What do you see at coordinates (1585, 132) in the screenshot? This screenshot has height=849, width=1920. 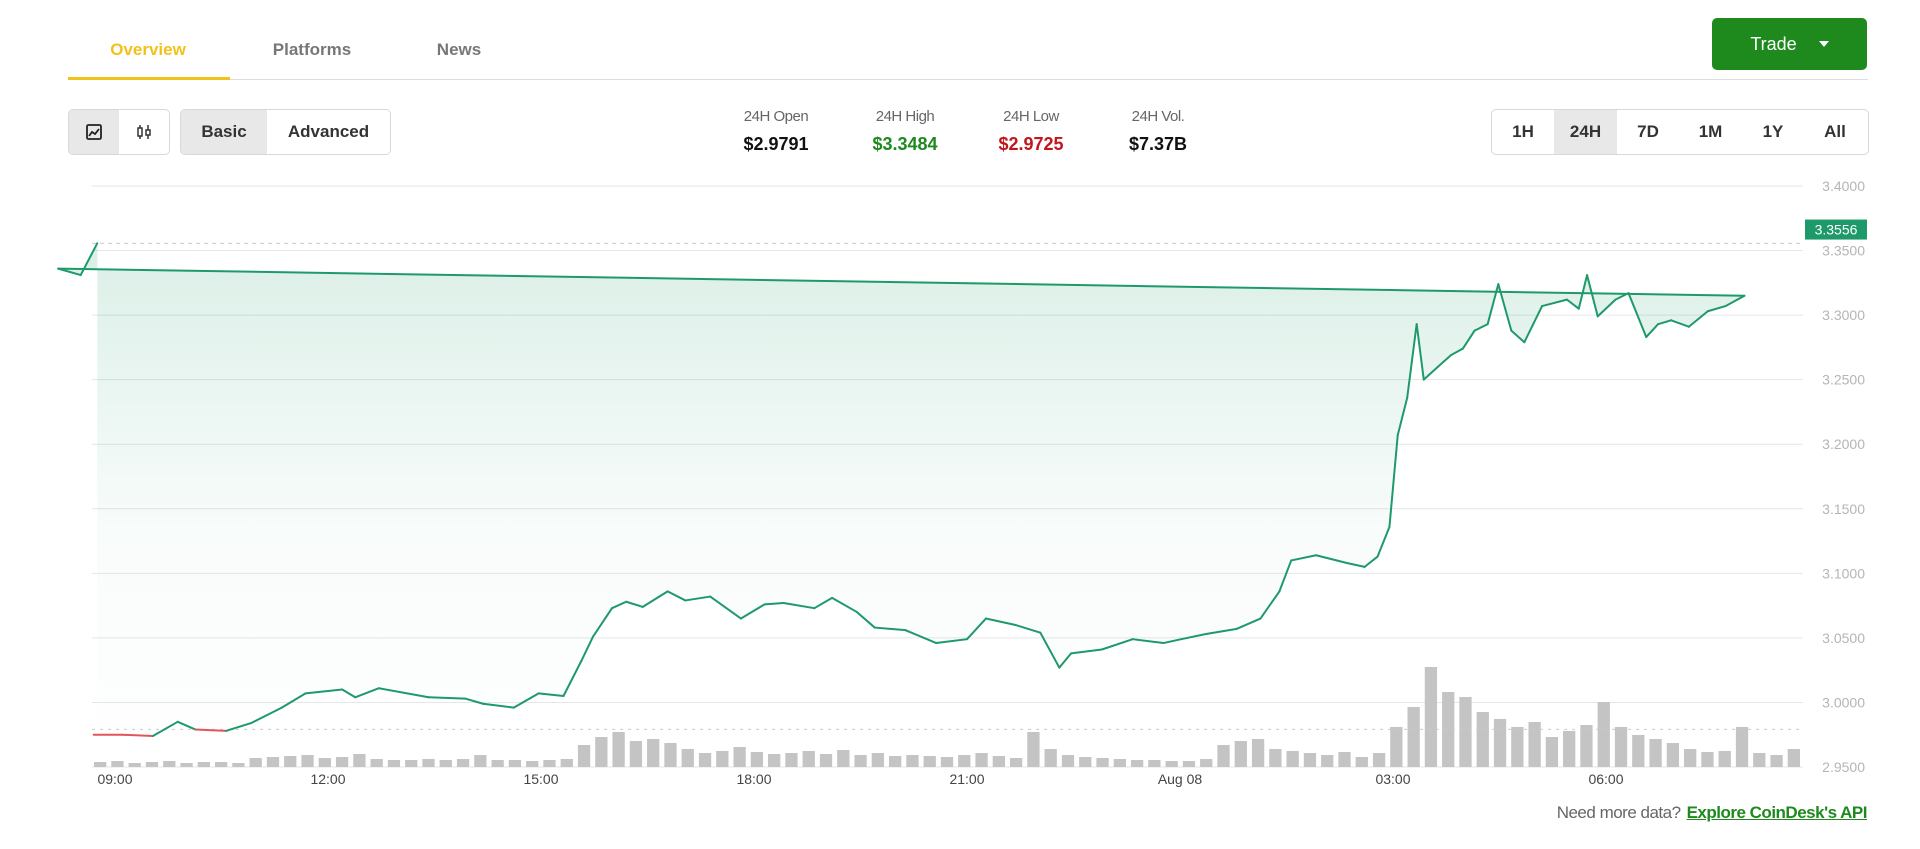 I see `range-24h: 24H` at bounding box center [1585, 132].